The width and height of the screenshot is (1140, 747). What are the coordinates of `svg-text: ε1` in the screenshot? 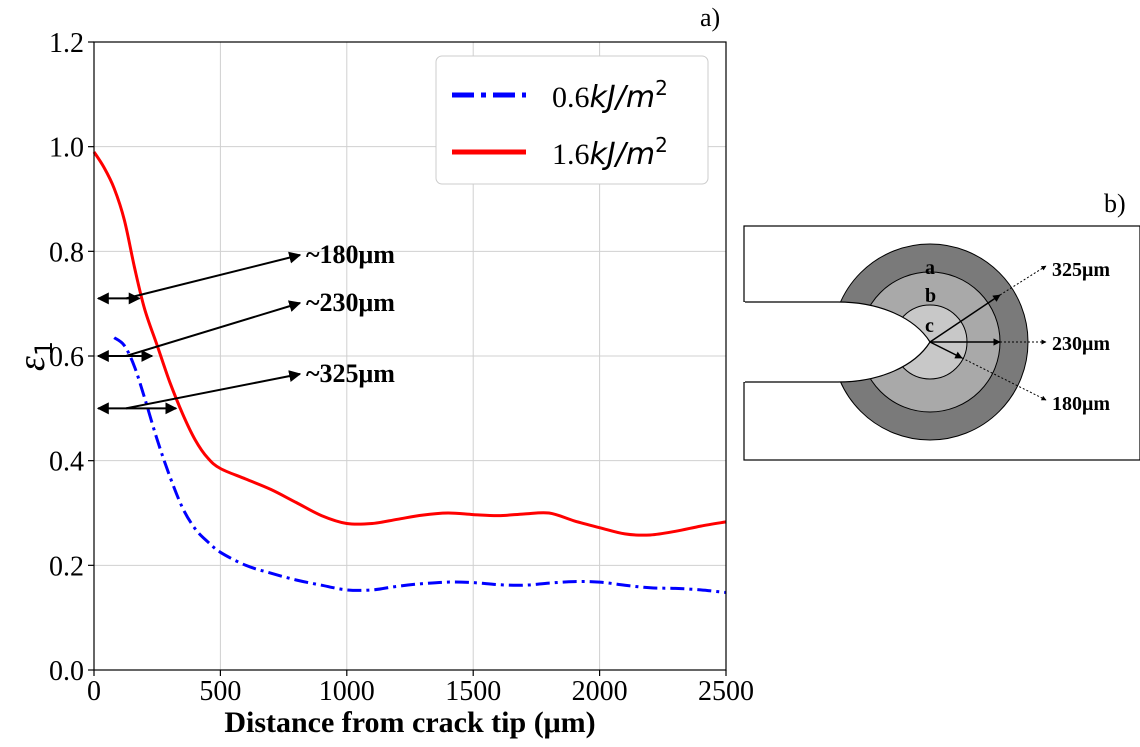 It's located at (34, 356).